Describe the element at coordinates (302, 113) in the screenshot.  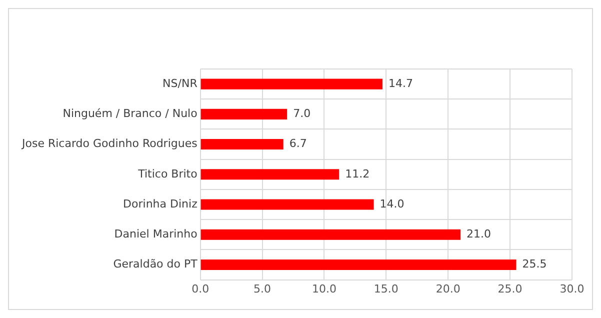
I see `data-label: 7.0` at that location.